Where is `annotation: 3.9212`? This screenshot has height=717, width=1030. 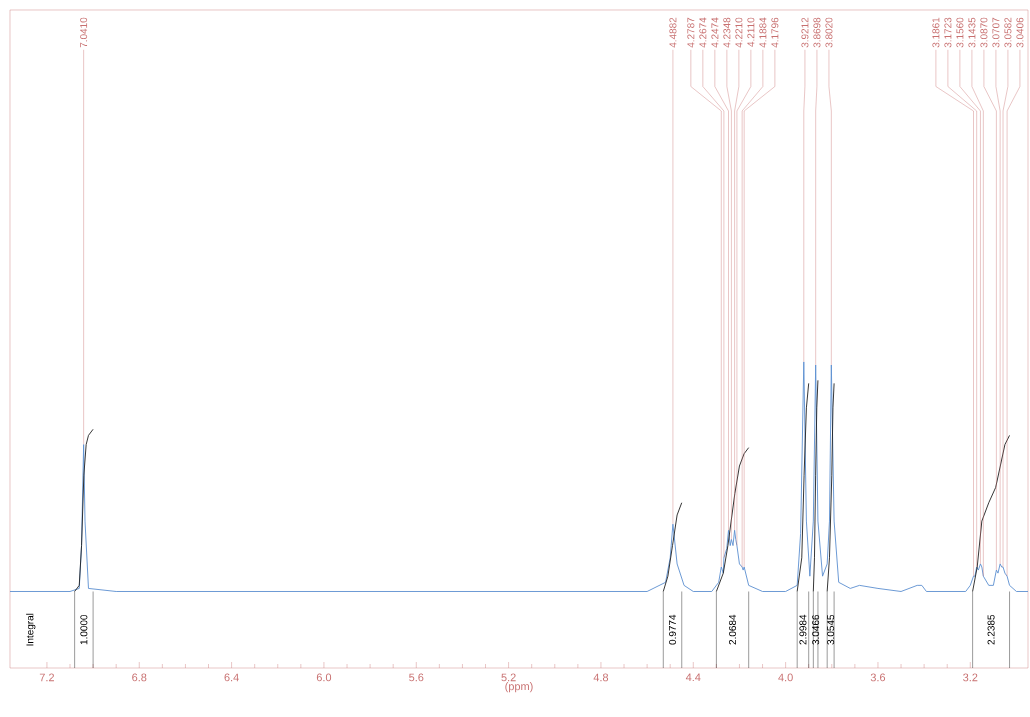
annotation: 3.9212 is located at coordinates (805, 32).